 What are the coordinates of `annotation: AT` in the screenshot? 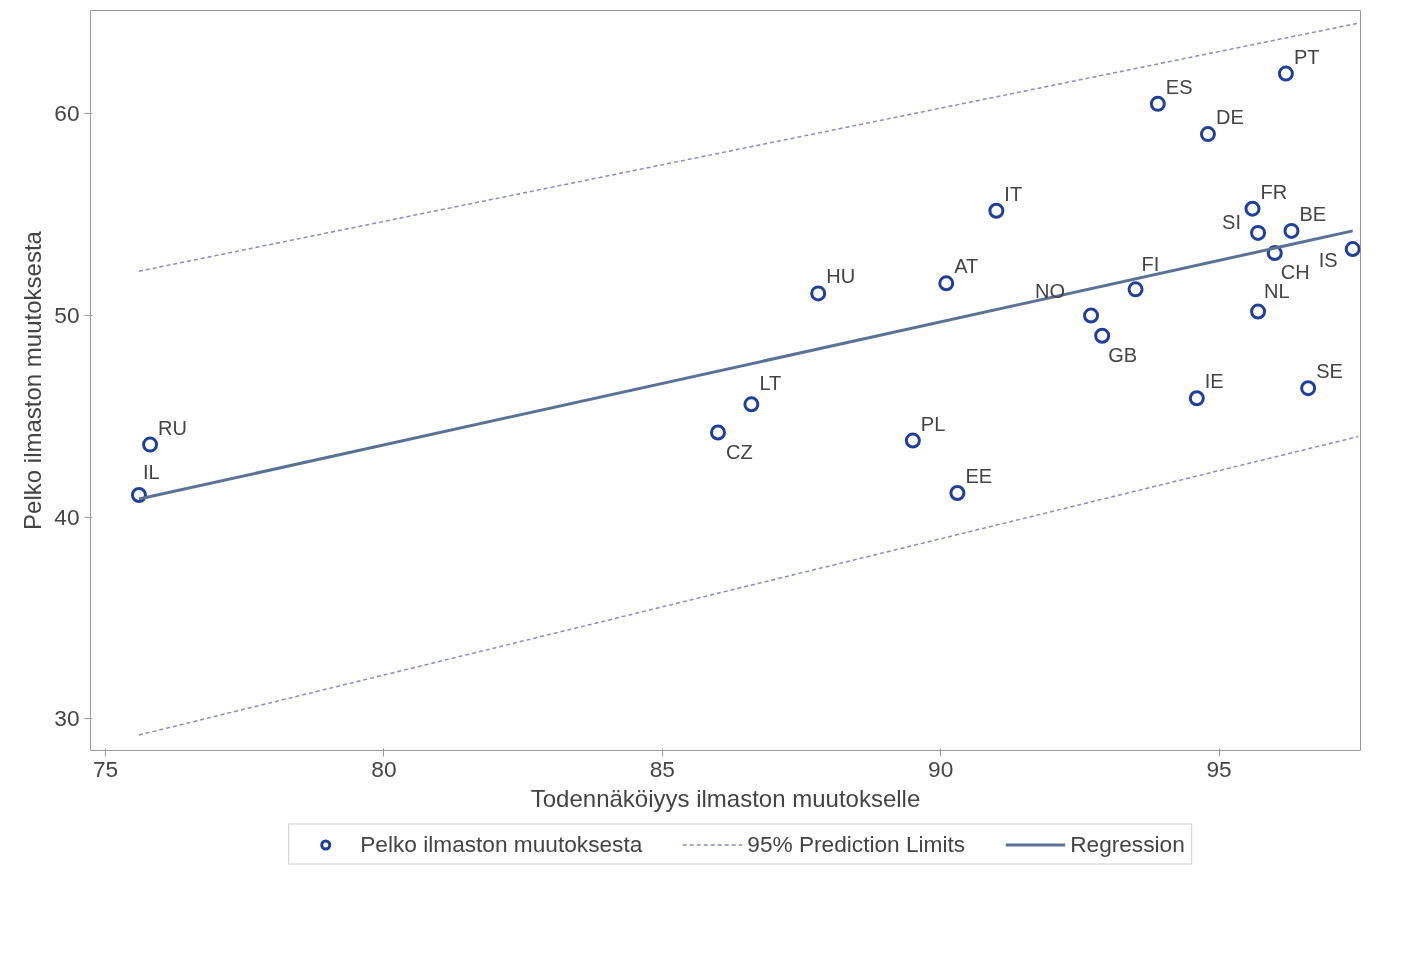 It's located at (966, 266).